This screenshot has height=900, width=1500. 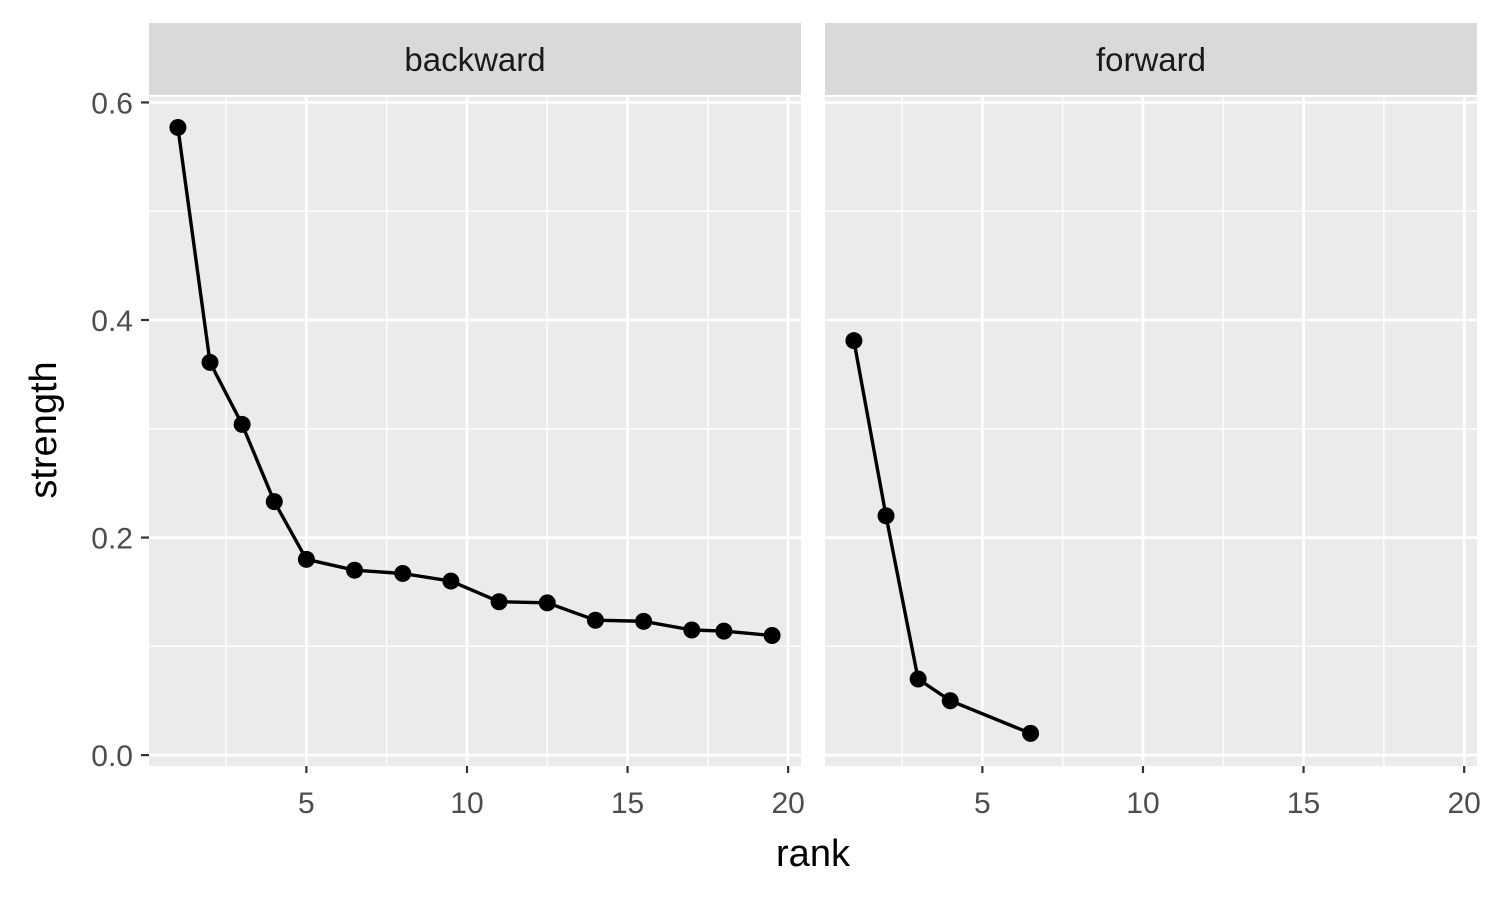 I want to click on x-axis-title: rank, so click(x=813, y=854).